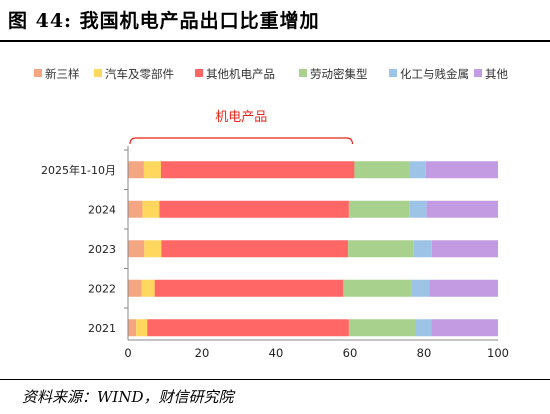 Image resolution: width=550 pixels, height=414 pixels. Describe the element at coordinates (139, 74) in the screenshot. I see `legend-label-1: 汽车及零部件` at that location.